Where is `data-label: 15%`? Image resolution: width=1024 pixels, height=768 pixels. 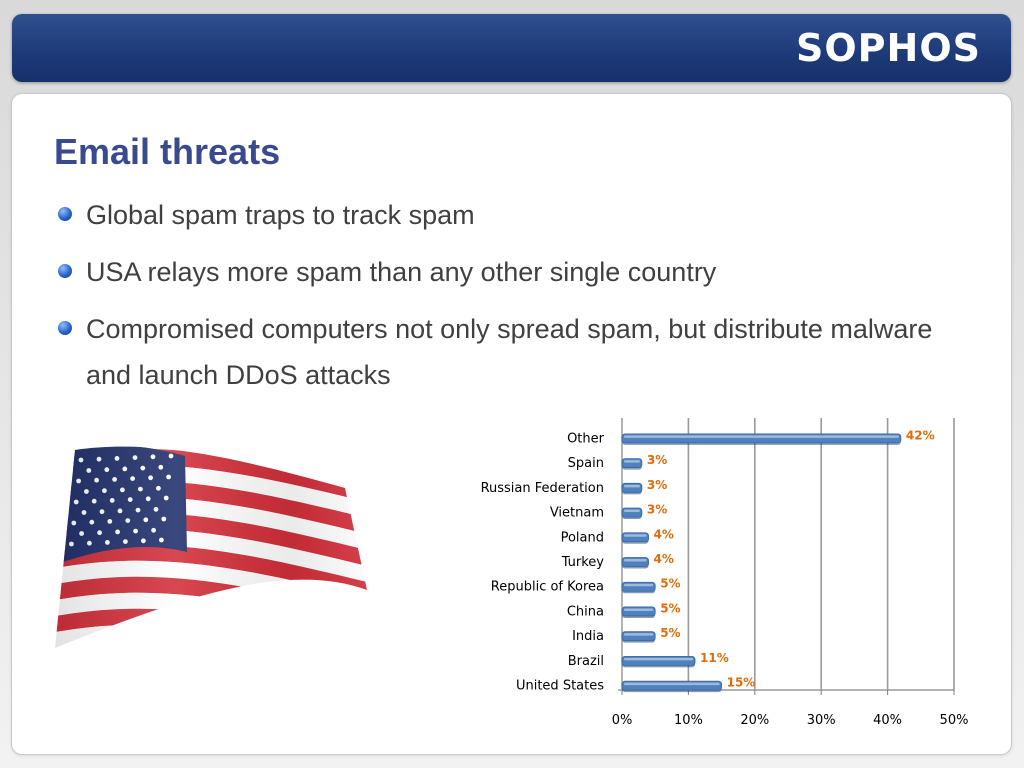 data-label: 15% is located at coordinates (741, 683).